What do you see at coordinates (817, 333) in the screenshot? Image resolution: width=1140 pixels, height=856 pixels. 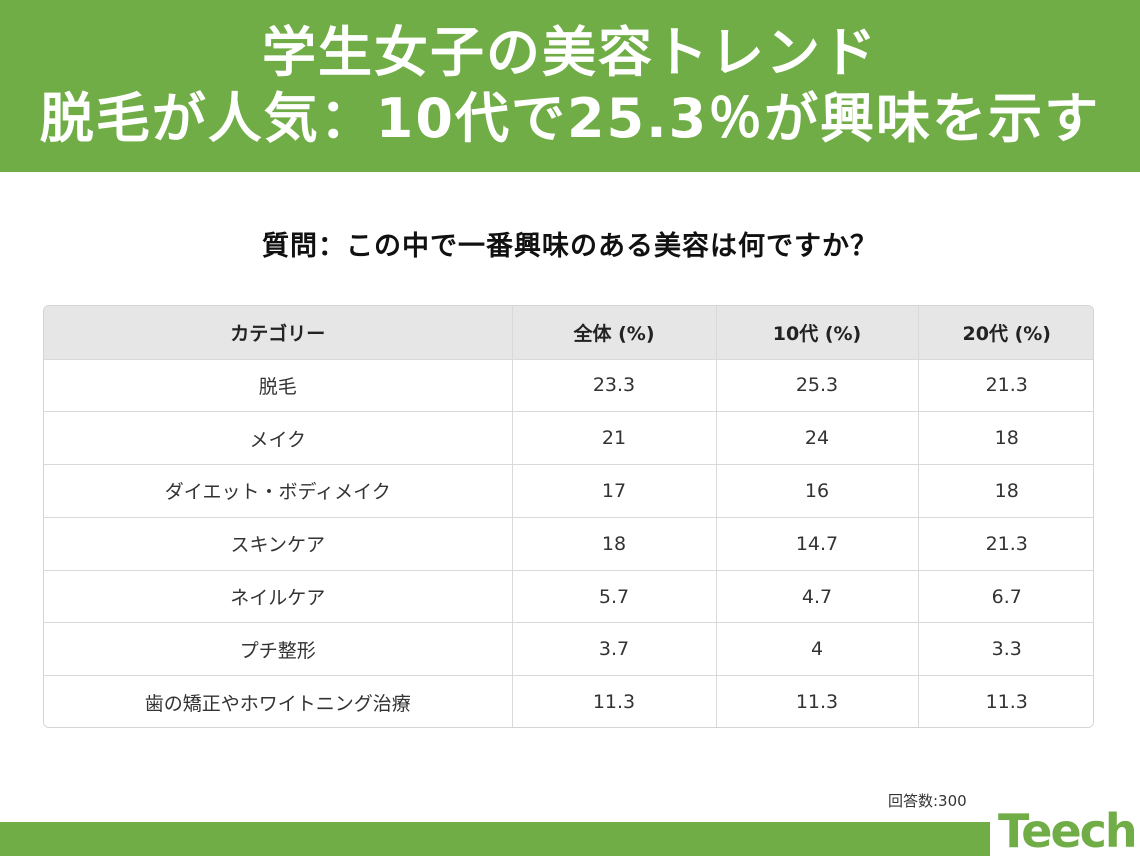 I see `column-header-teens: 10代 (%)` at bounding box center [817, 333].